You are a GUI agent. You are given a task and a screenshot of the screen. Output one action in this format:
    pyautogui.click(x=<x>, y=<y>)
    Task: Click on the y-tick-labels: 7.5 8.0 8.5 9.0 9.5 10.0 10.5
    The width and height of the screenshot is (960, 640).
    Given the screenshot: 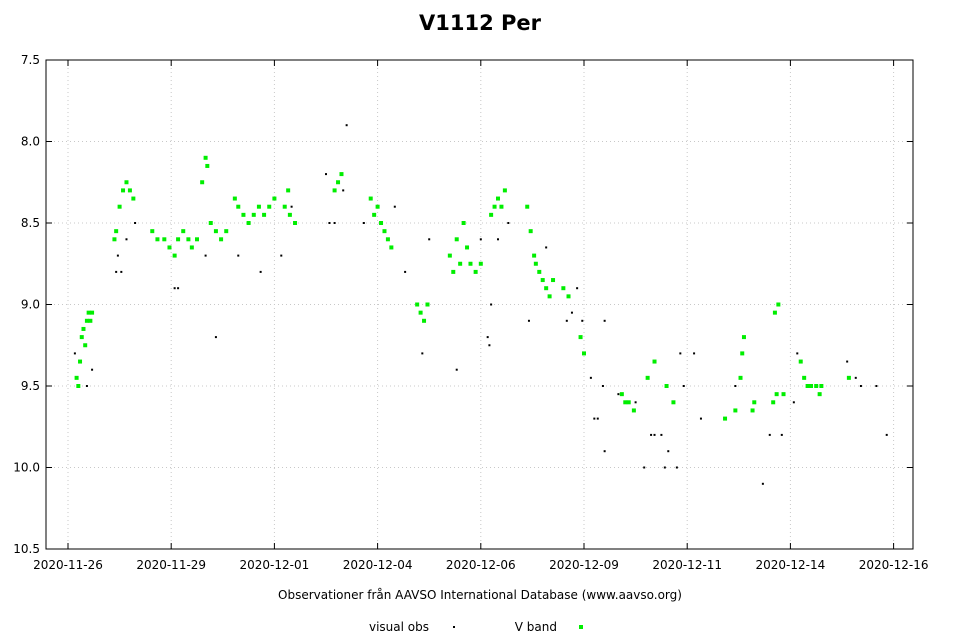 What is the action you would take?
    pyautogui.click(x=26, y=304)
    